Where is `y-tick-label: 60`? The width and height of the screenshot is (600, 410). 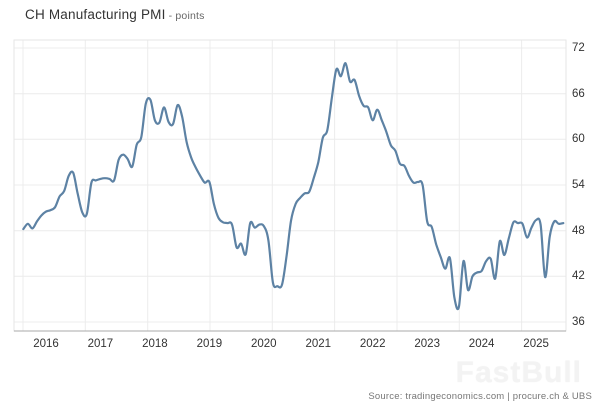
y-tick-label: 60 is located at coordinates (578, 139).